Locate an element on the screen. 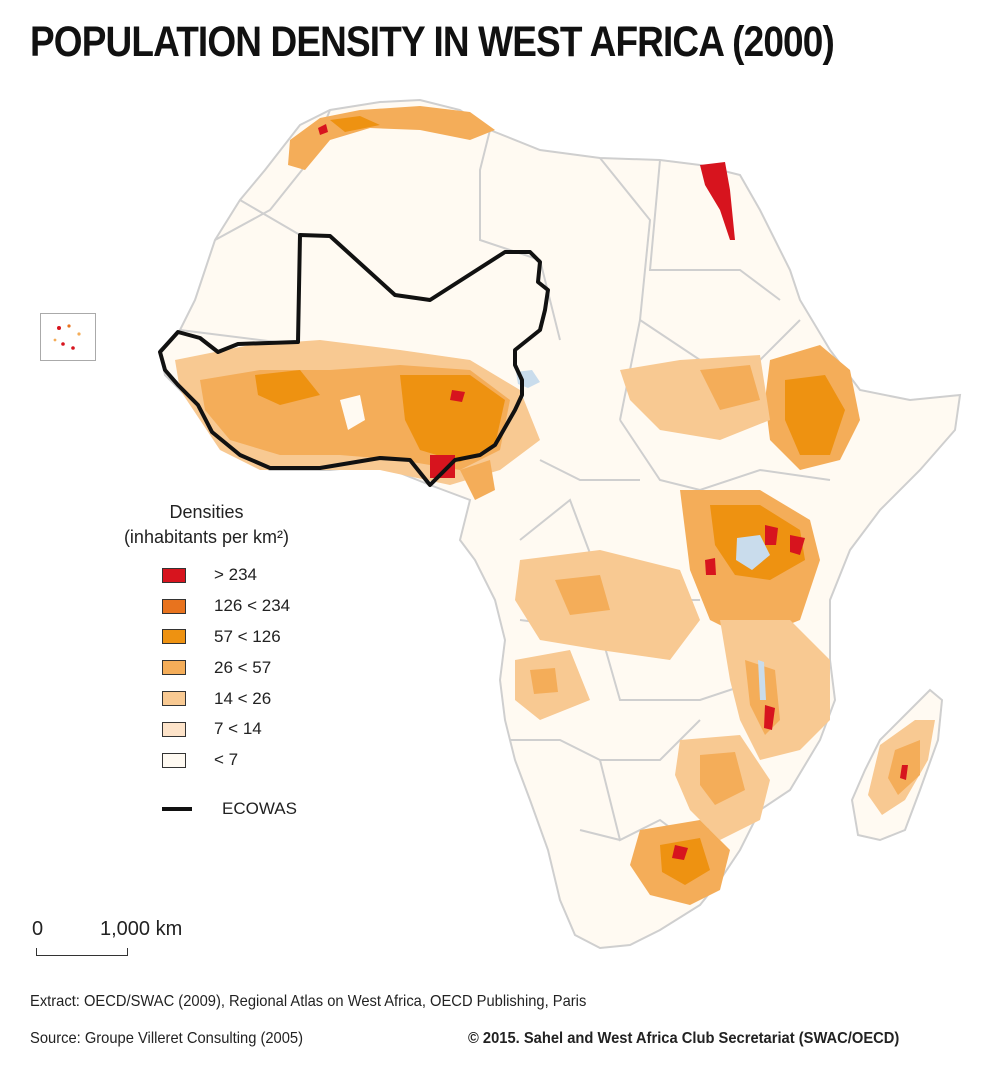 The width and height of the screenshot is (1000, 1077). legend-item: 14 < 26 is located at coordinates (229, 698).